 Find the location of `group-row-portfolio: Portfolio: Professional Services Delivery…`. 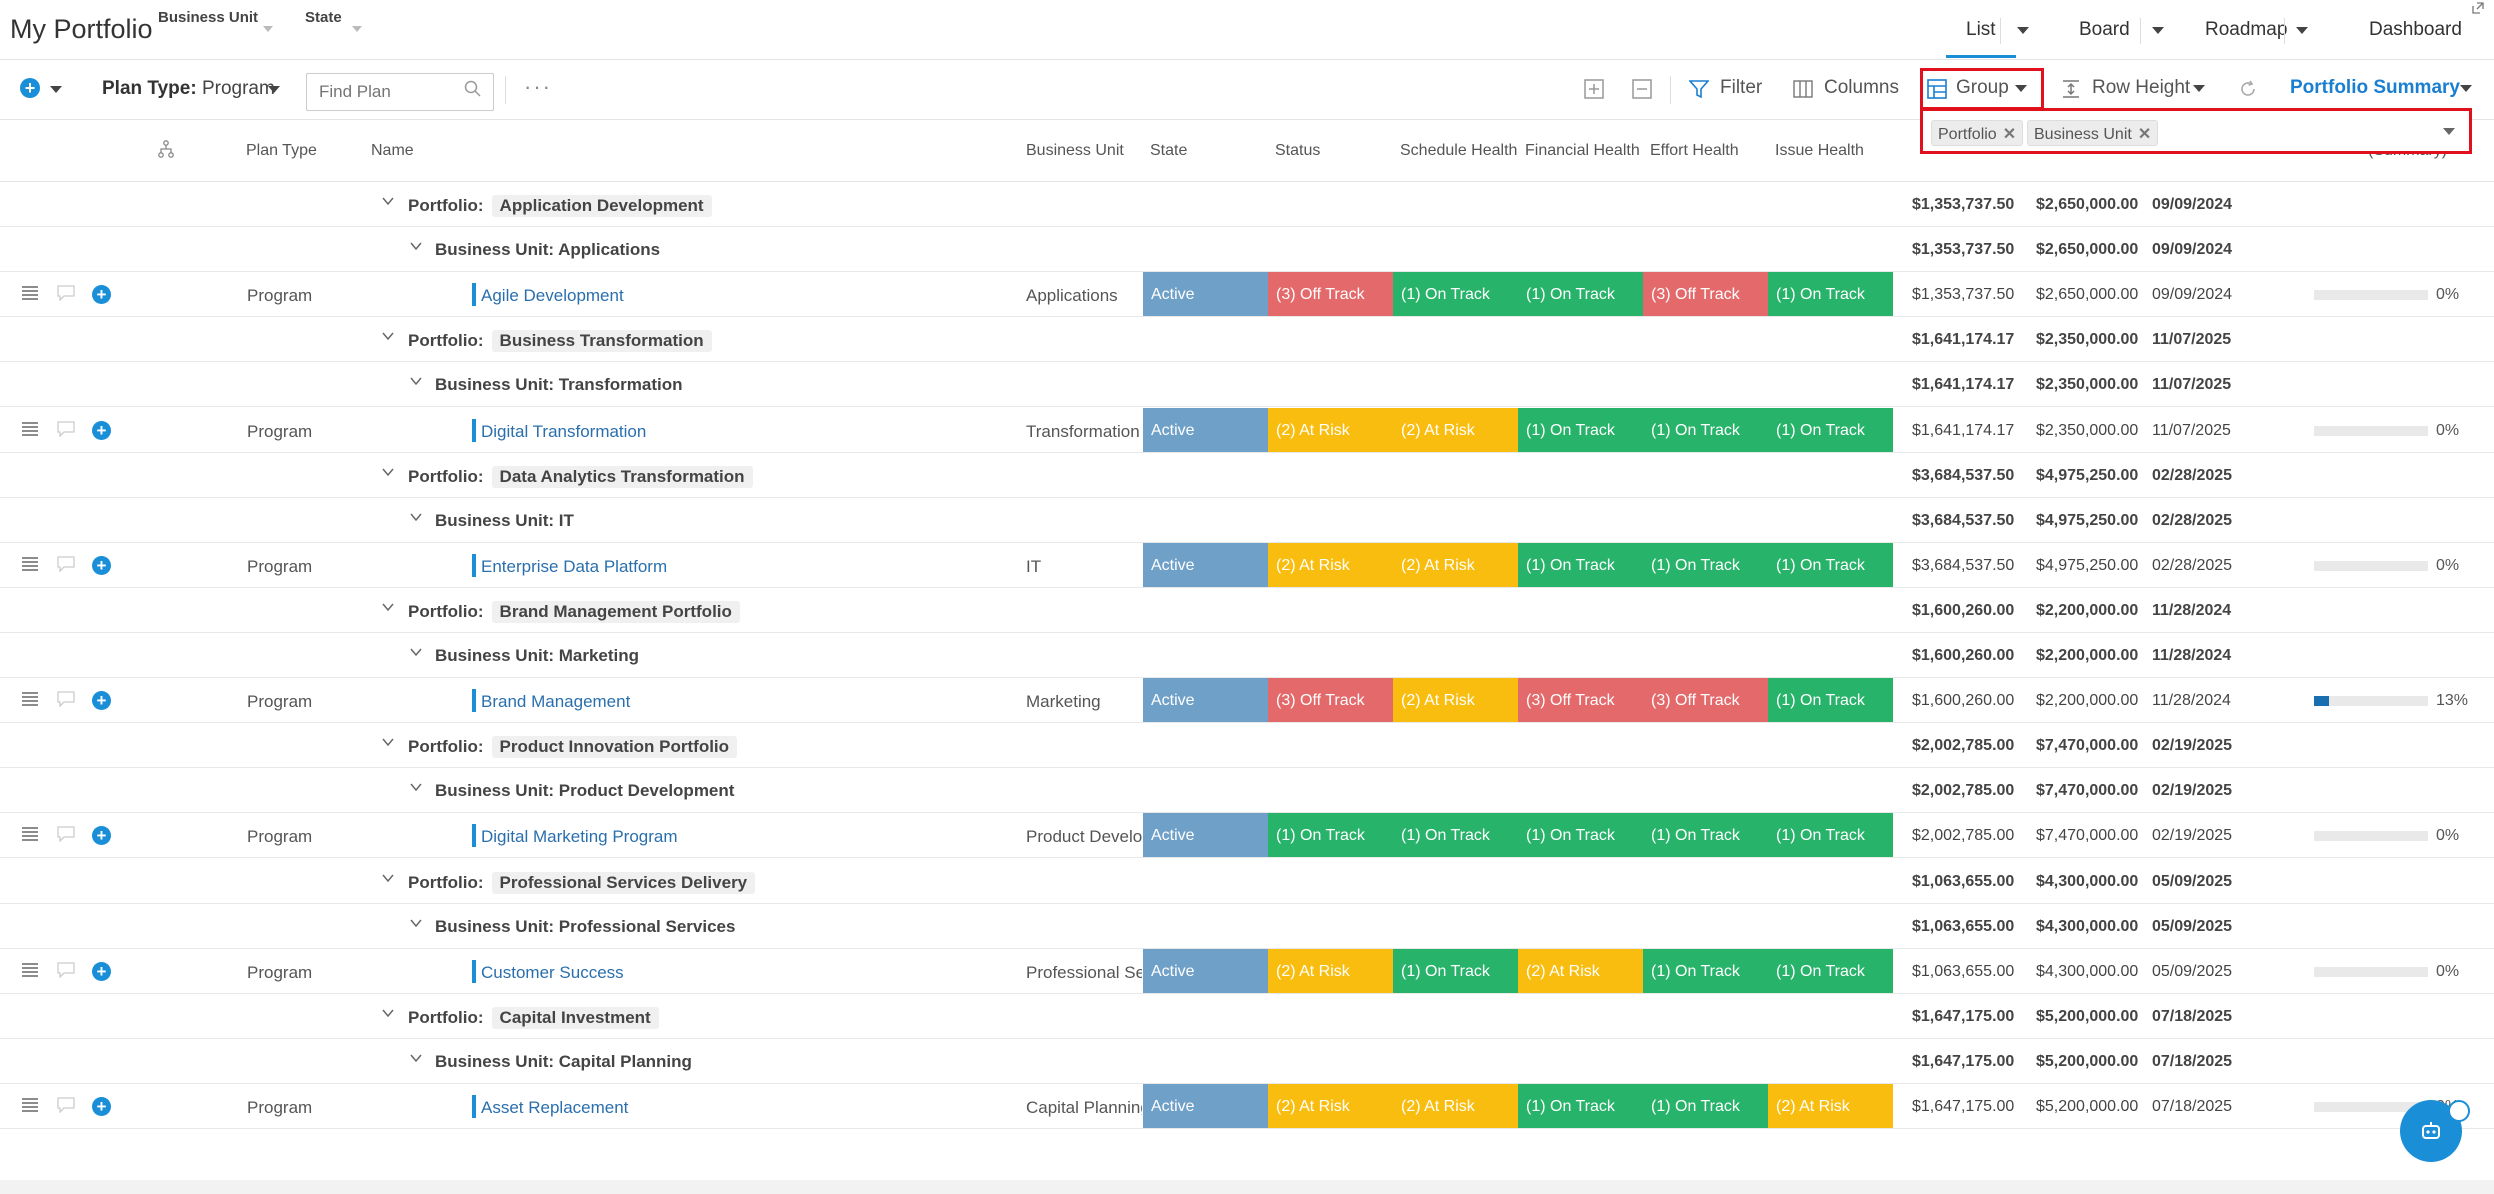

group-row-portfolio: Portfolio: Professional Services Delivery… is located at coordinates (1247, 881).